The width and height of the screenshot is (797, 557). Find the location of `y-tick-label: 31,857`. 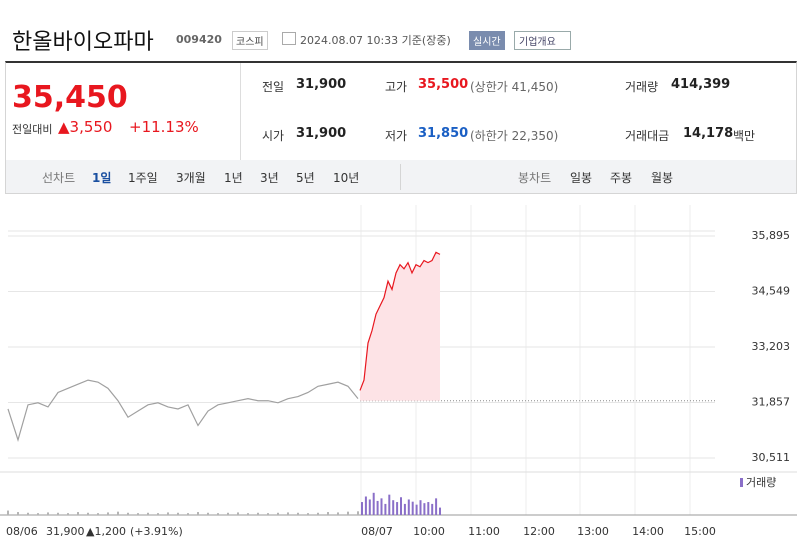

y-tick-label: 31,857 is located at coordinates (771, 401).